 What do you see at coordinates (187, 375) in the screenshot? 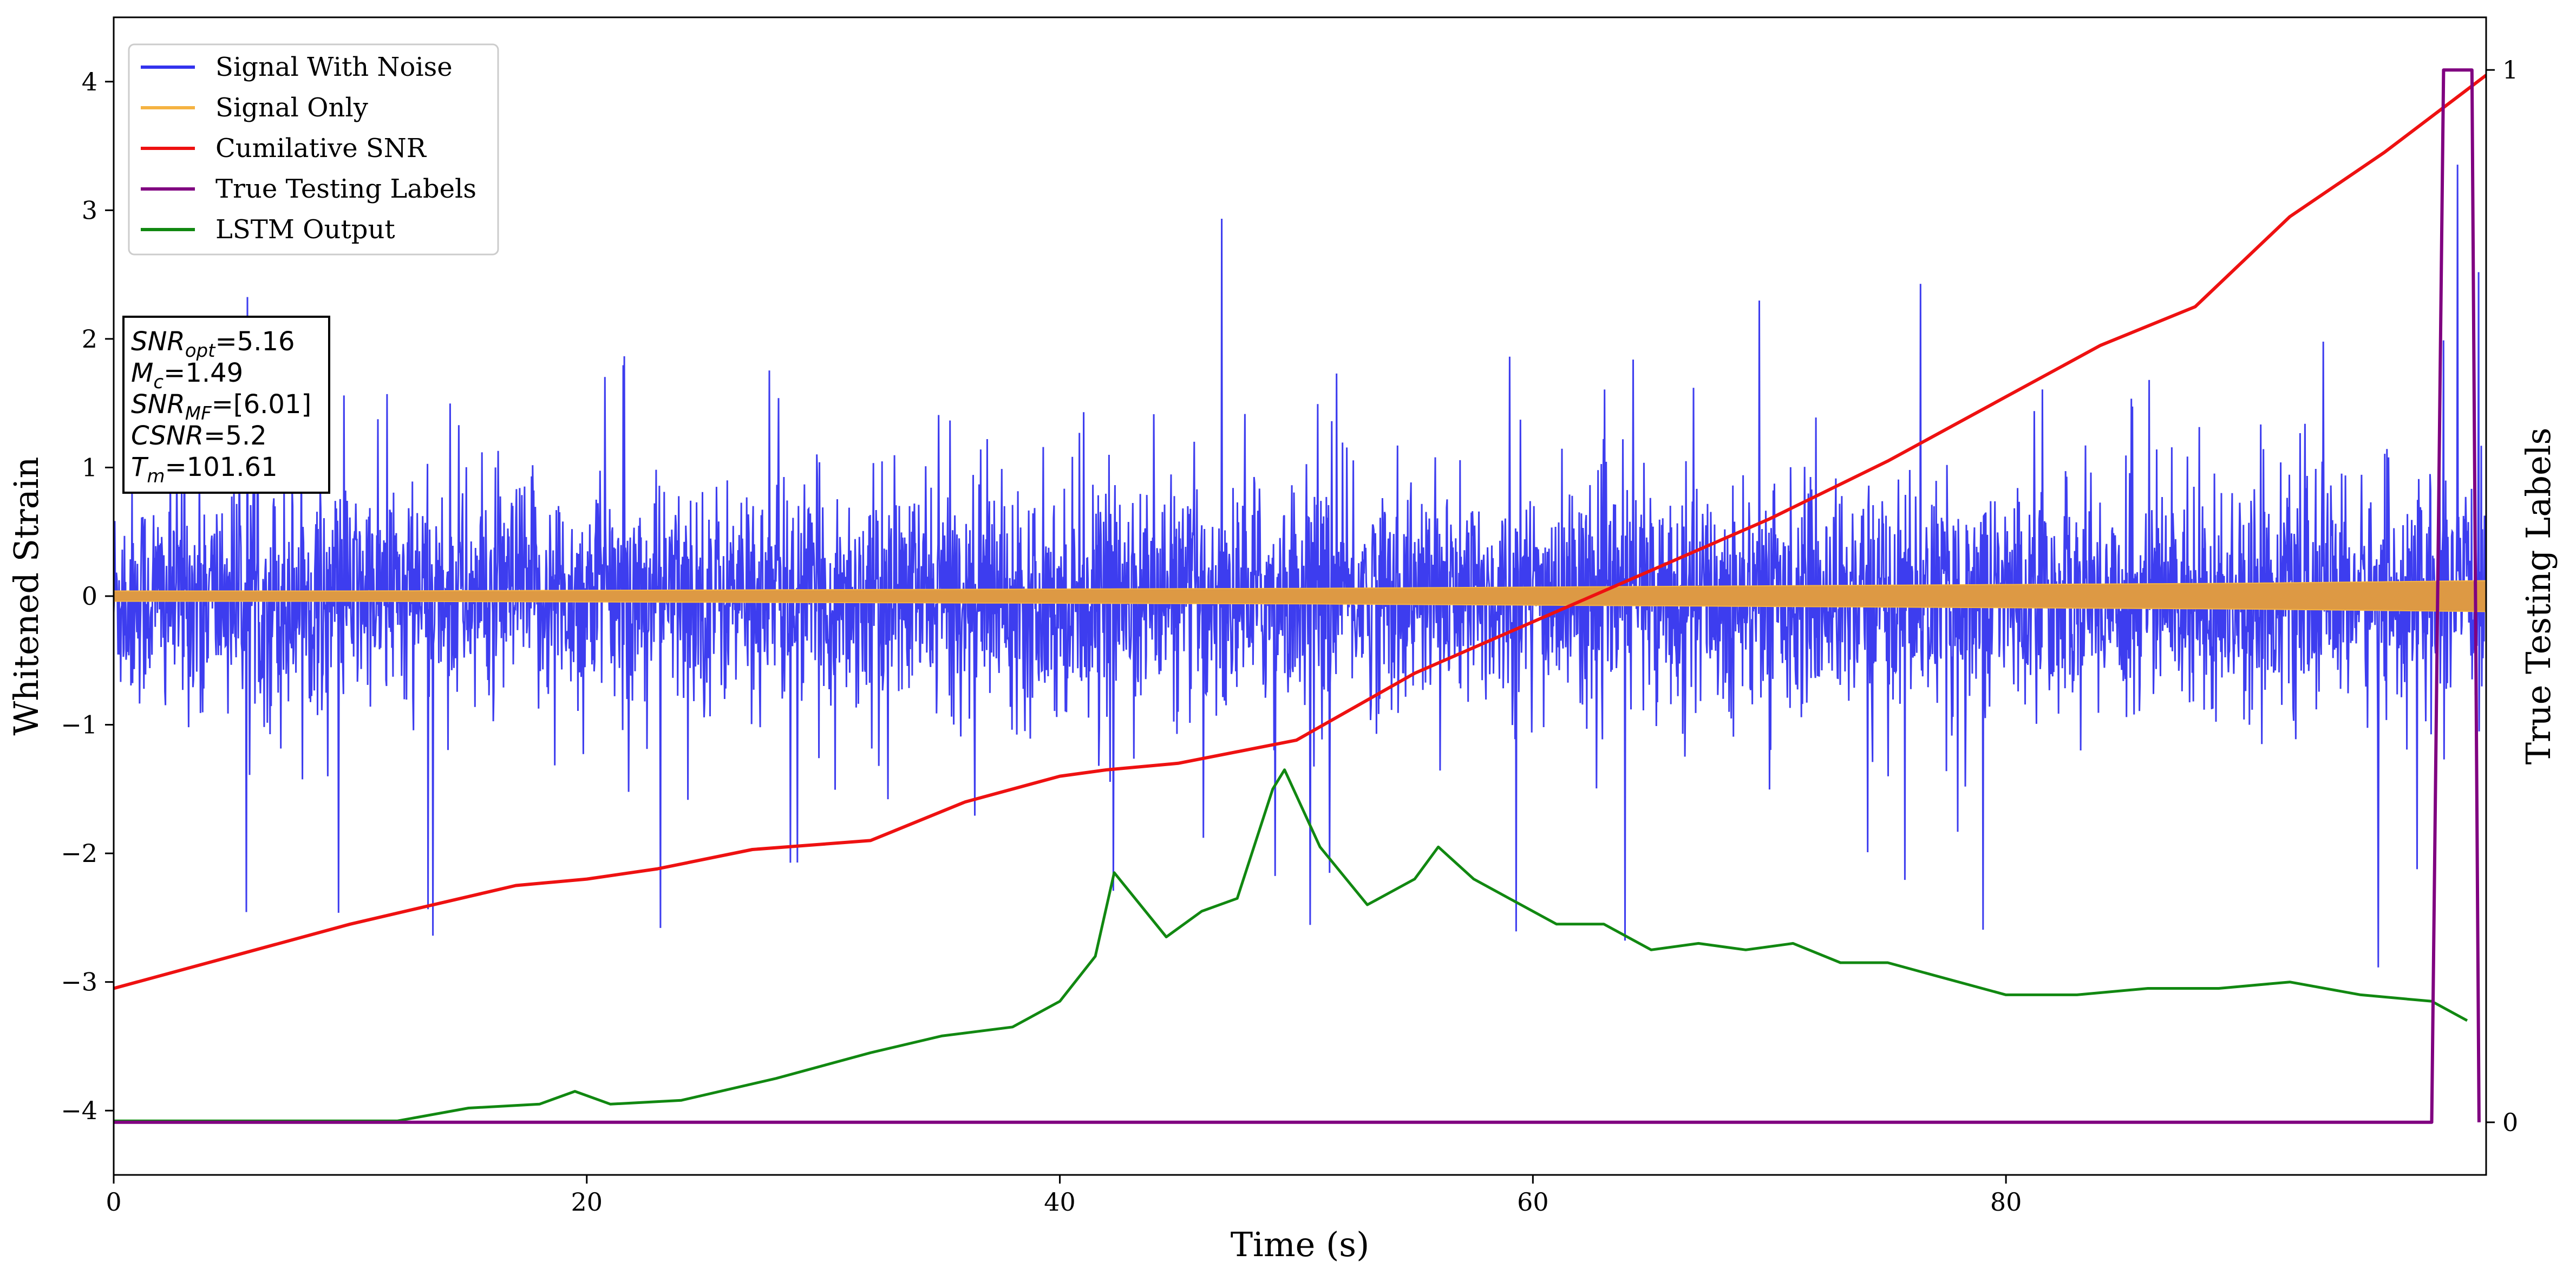
I see `annotation-line: Mc=1.49` at bounding box center [187, 375].